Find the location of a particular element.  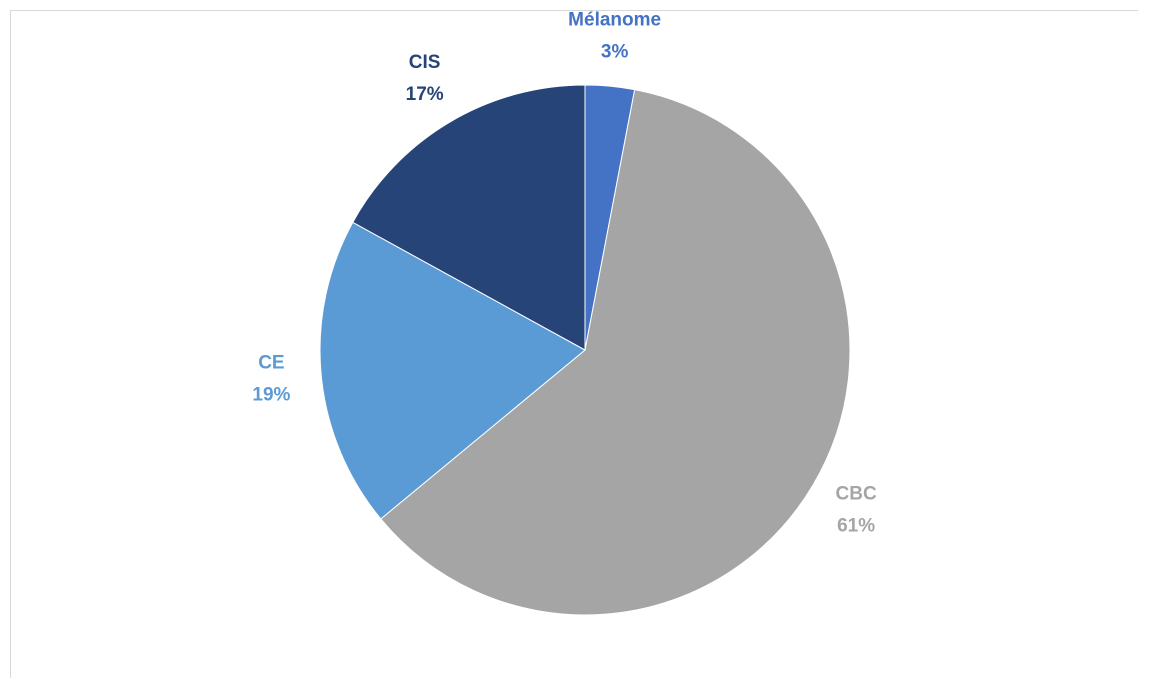

slice-category-label: CIS is located at coordinates (425, 62).